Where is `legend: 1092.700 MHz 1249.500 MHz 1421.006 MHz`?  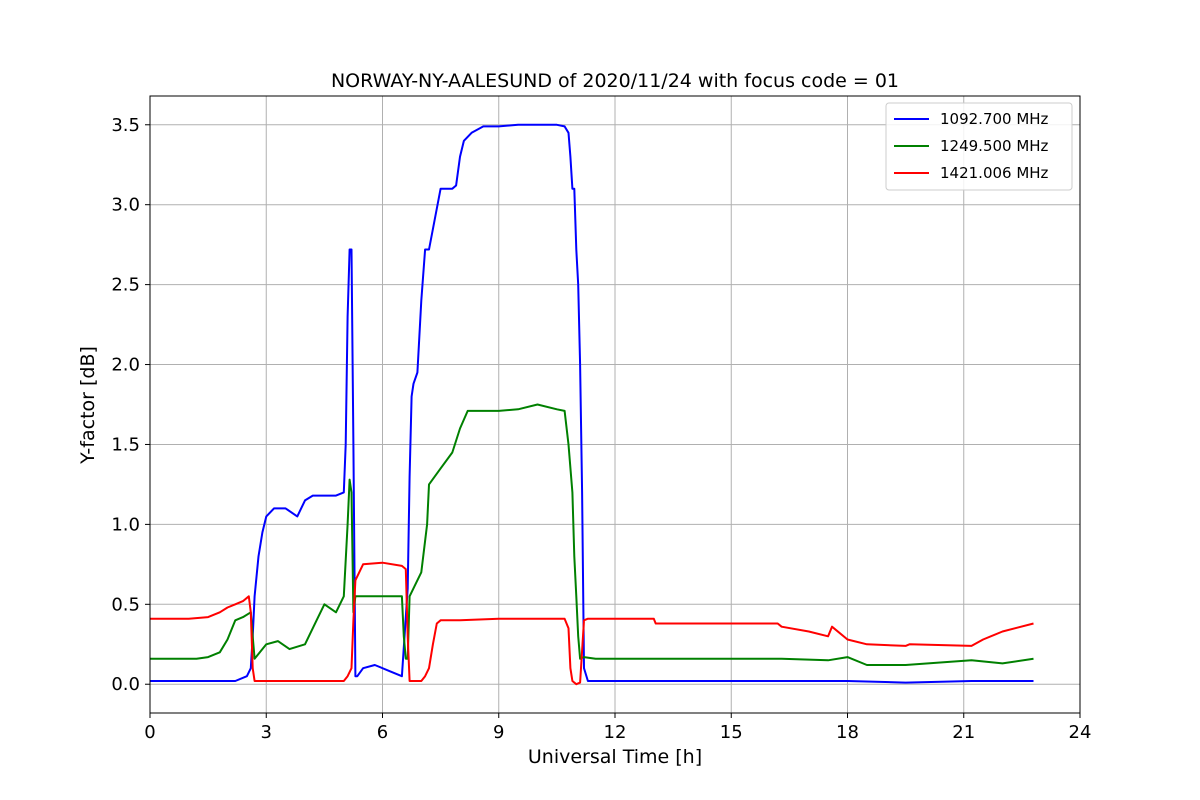 legend: 1092.700 MHz 1249.500 MHz 1421.006 MHz is located at coordinates (979, 146).